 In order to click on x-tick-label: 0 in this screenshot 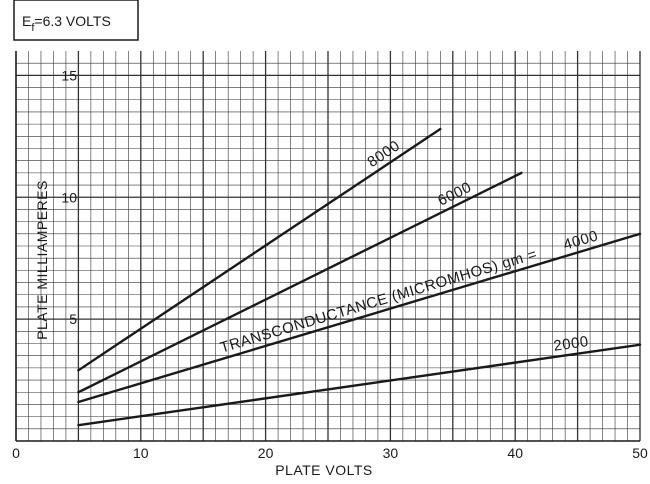, I will do `click(16, 453)`.